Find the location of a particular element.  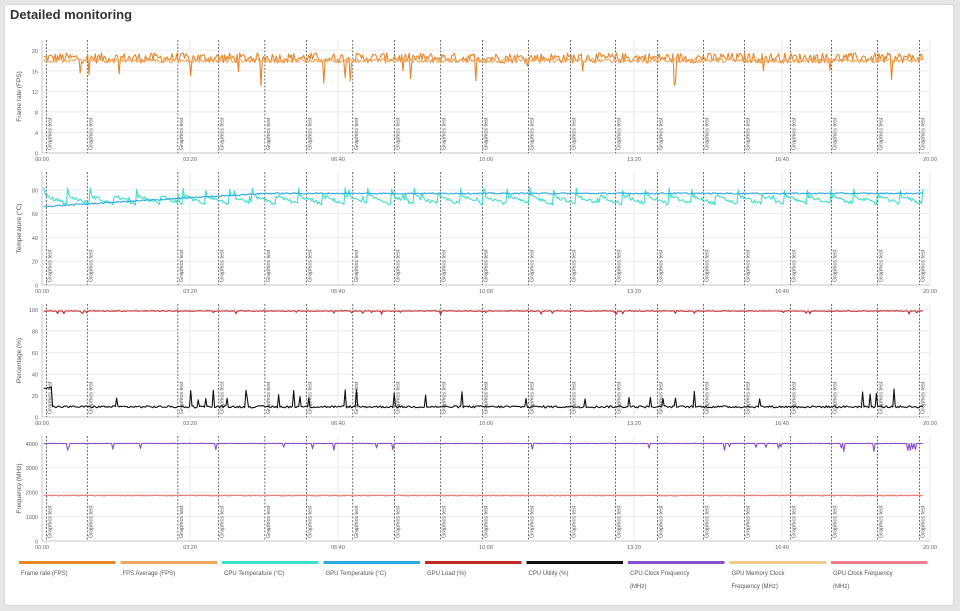

x-tick-label: 10:00 is located at coordinates (486, 424).